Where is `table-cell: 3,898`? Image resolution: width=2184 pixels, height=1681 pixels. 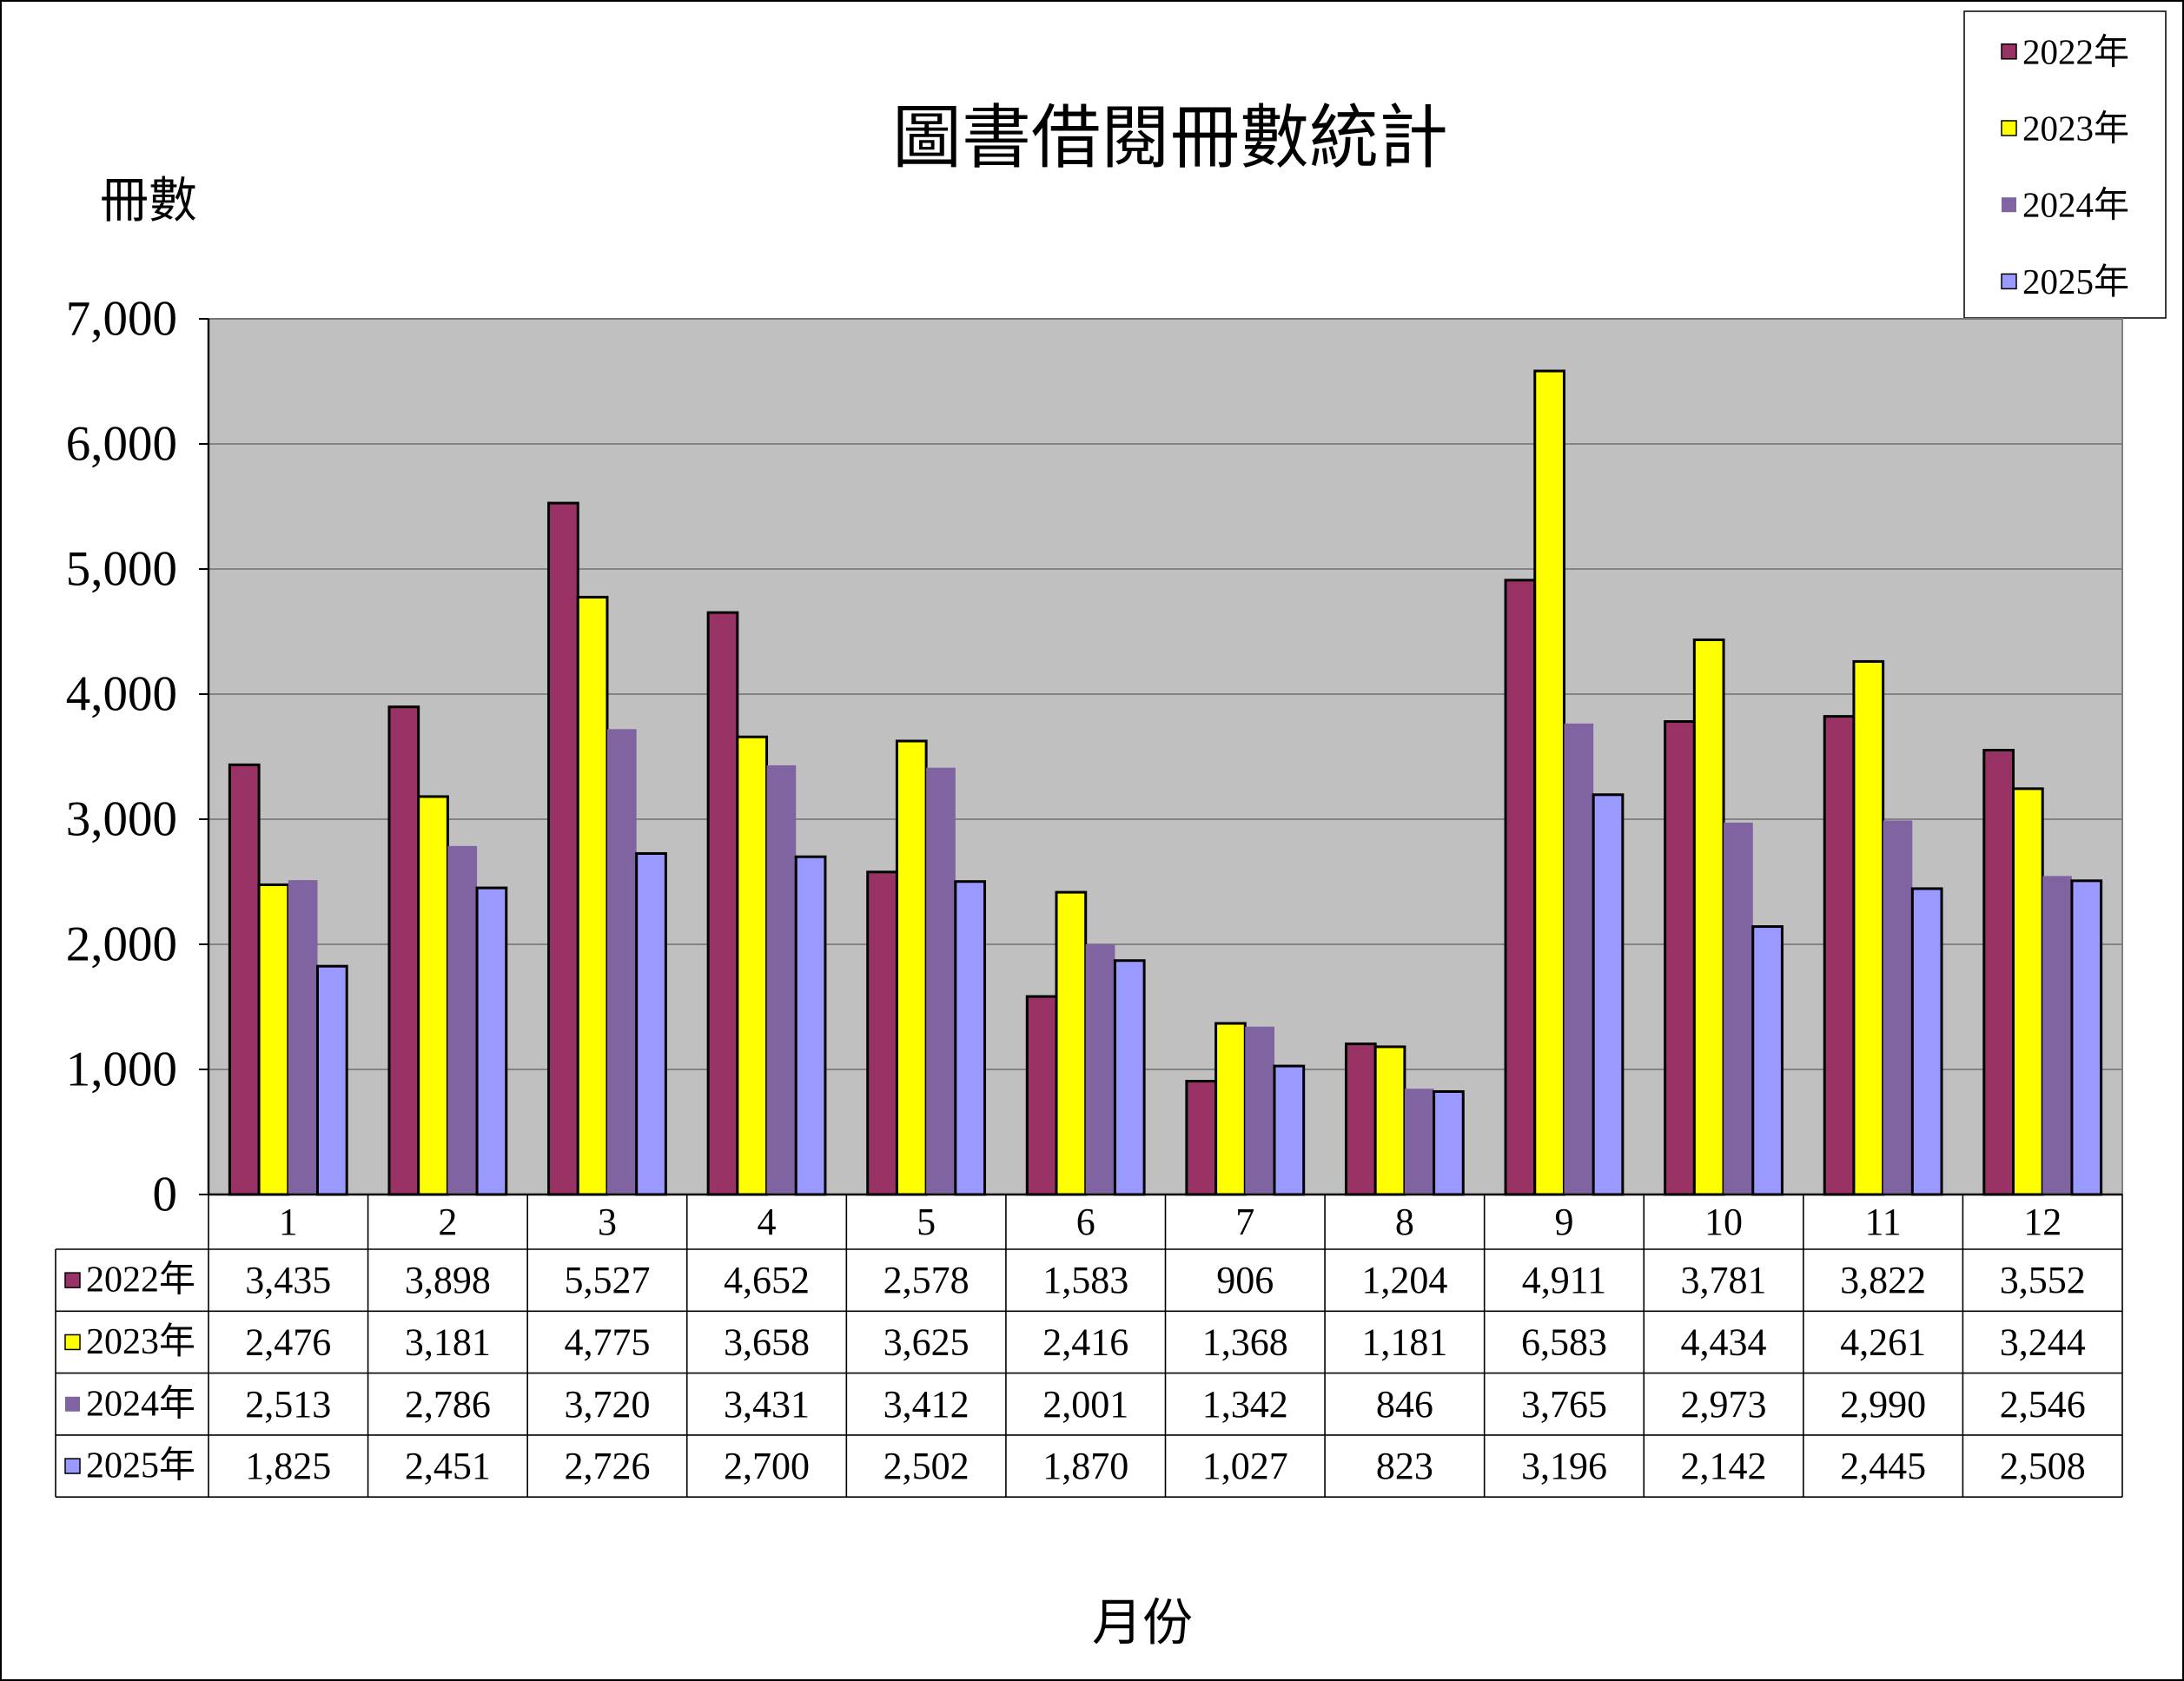
table-cell: 3,898 is located at coordinates (448, 1280).